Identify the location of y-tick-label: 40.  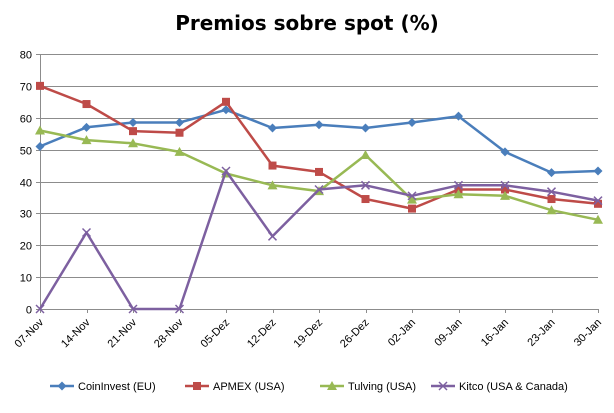
(26, 184).